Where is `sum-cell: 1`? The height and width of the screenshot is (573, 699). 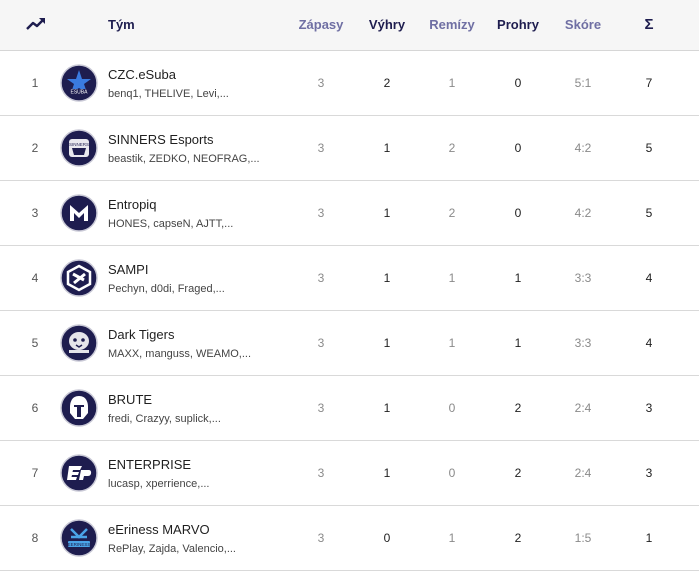
sum-cell: 1 is located at coordinates (649, 538).